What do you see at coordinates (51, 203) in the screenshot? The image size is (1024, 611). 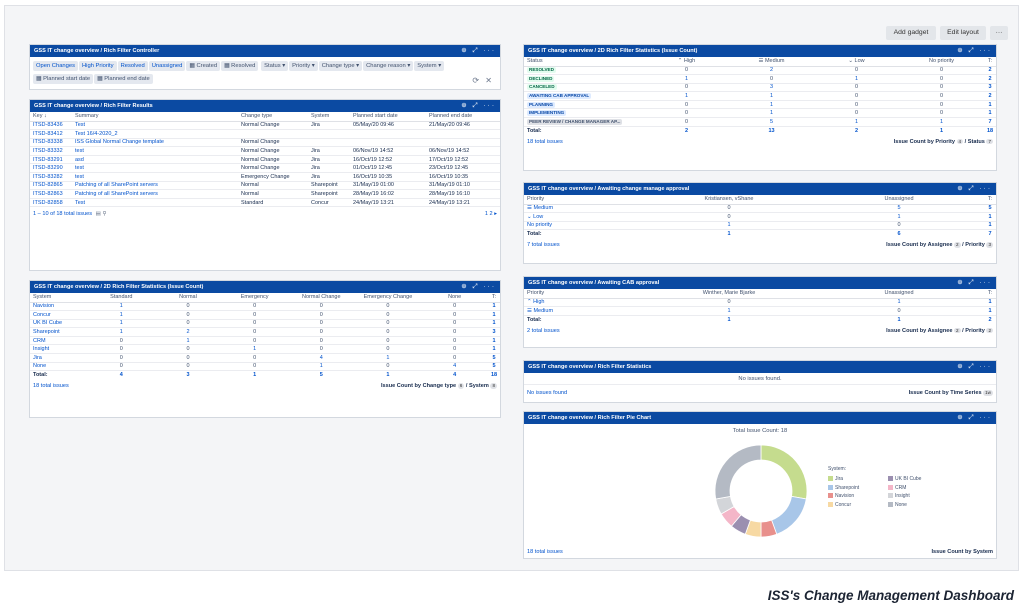 I see `issue-key: ITSD-82858` at bounding box center [51, 203].